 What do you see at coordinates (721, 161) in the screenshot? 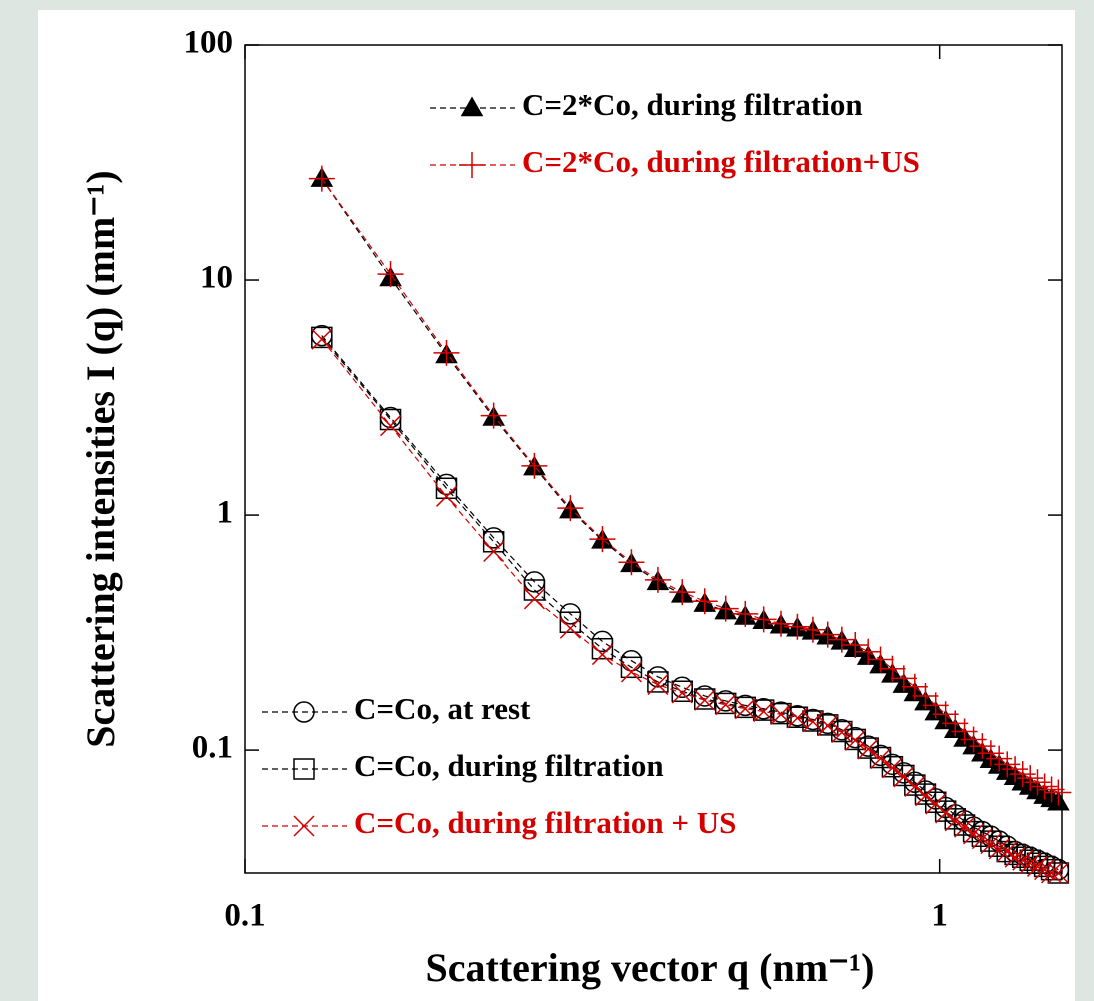
I see `legend-label: C=2*Co, during filtration+US` at bounding box center [721, 161].